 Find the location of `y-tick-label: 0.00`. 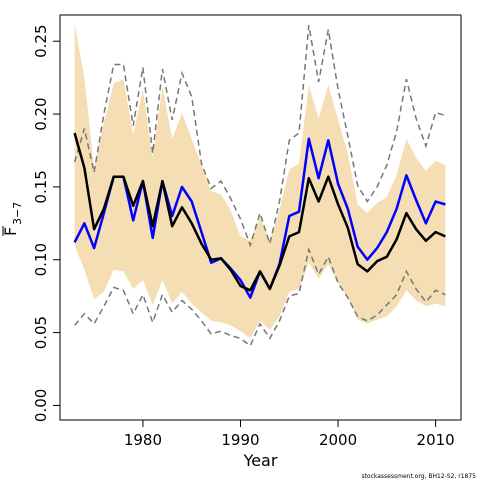

y-tick-label: 0.00 is located at coordinates (41, 405).